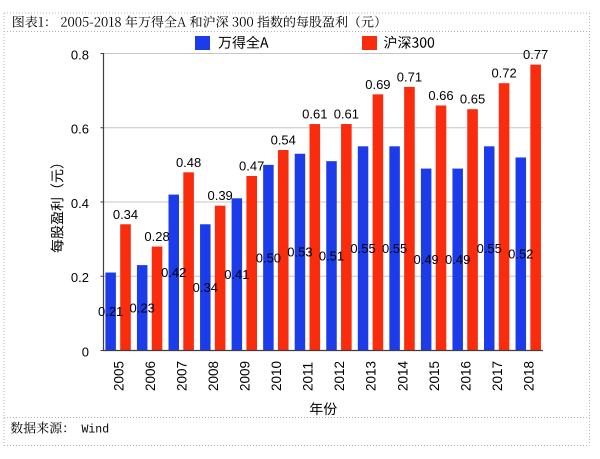 This screenshot has height=459, width=600. Describe the element at coordinates (371, 376) in the screenshot. I see `svg-text: 2013` at that location.